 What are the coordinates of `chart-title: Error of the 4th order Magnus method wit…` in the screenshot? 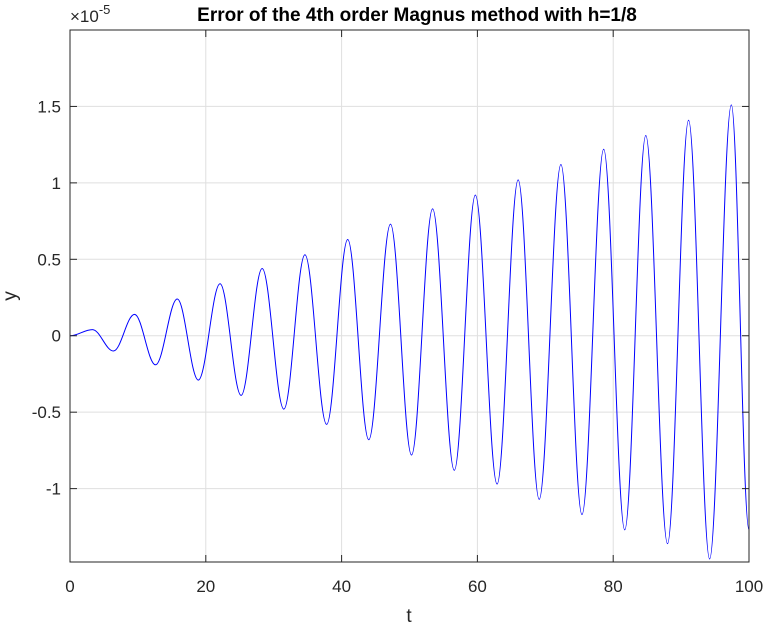 It's located at (417, 15).